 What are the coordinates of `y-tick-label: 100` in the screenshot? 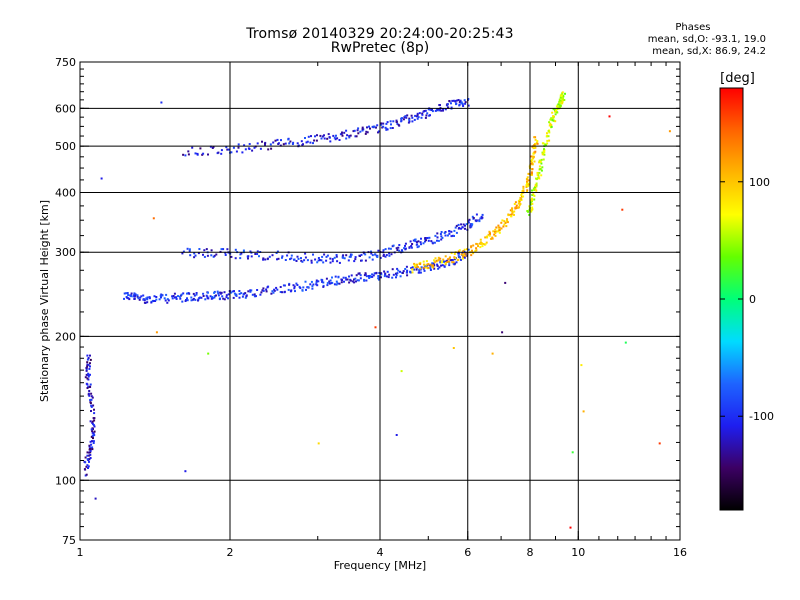 It's located at (65, 480).